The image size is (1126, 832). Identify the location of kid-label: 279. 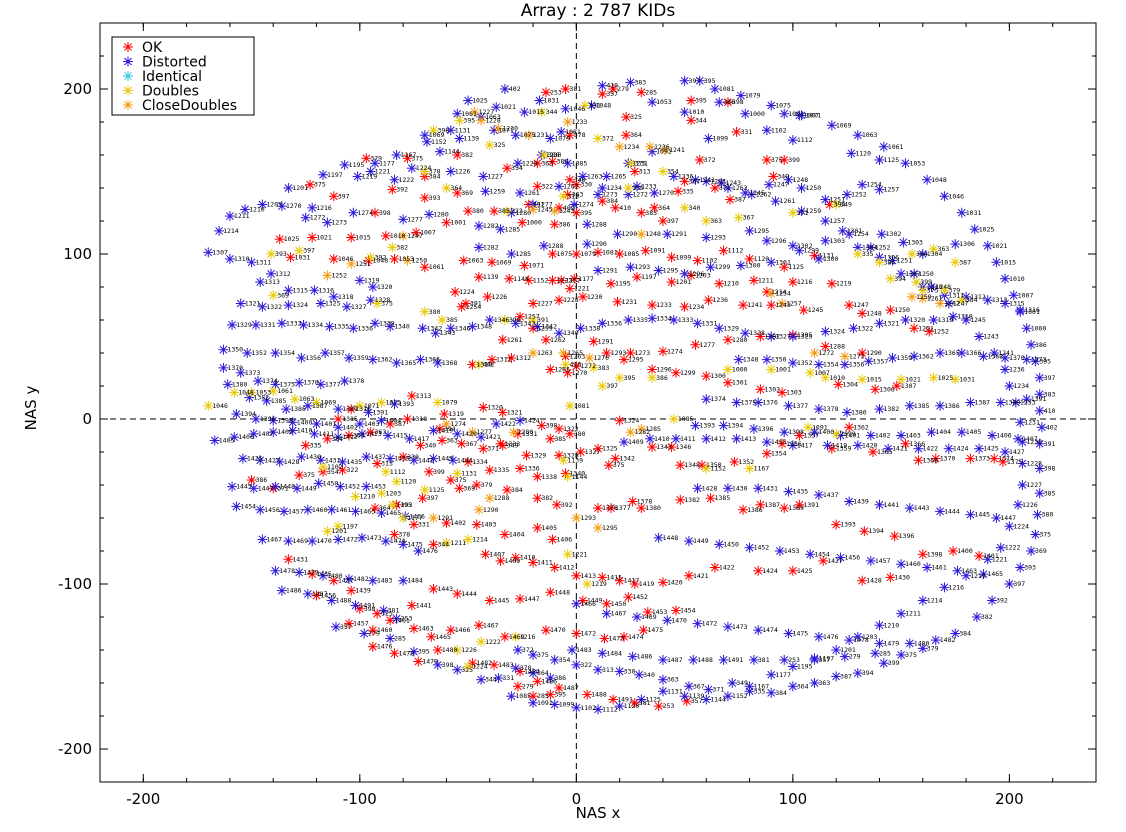
(528, 686).